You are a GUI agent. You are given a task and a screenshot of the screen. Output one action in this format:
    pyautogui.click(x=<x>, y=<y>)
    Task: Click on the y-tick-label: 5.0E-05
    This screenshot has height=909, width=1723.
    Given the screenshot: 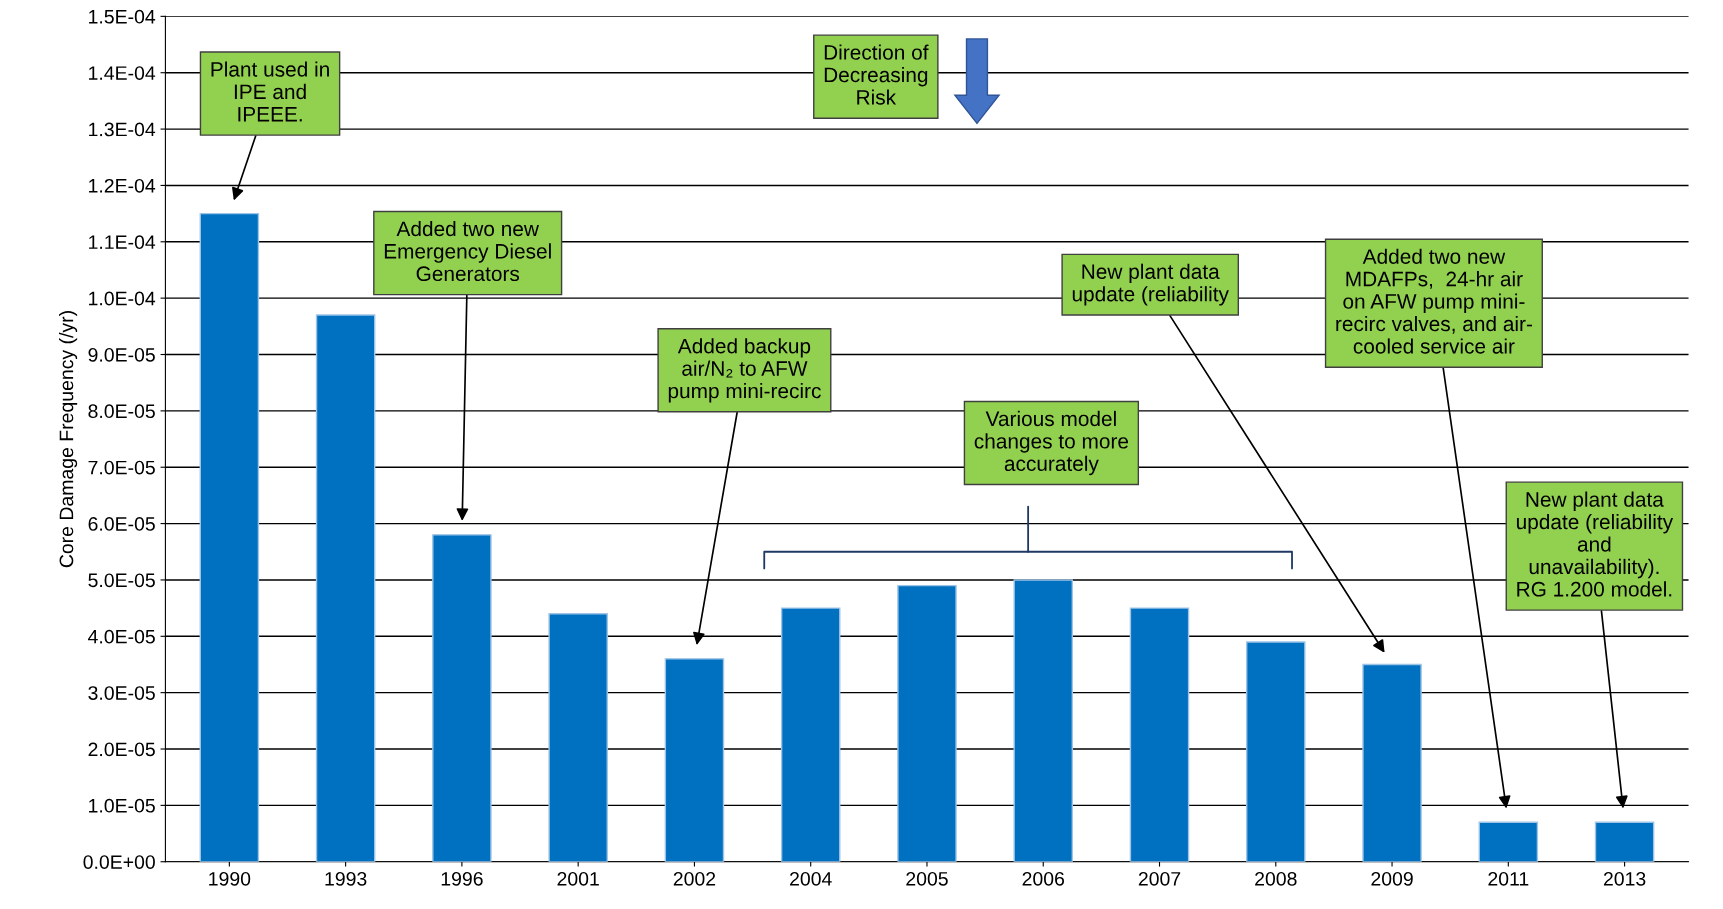 What is the action you would take?
    pyautogui.click(x=121, y=580)
    